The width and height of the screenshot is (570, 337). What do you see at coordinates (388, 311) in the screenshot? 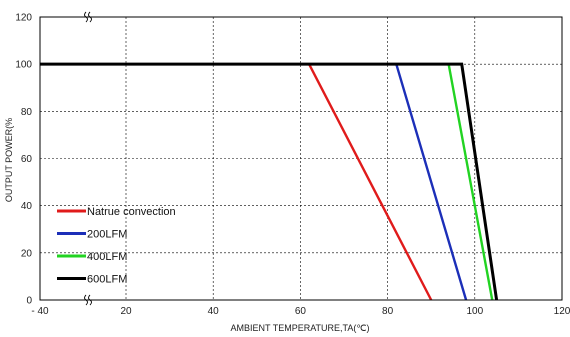
I see `x-tick-label: 80` at bounding box center [388, 311].